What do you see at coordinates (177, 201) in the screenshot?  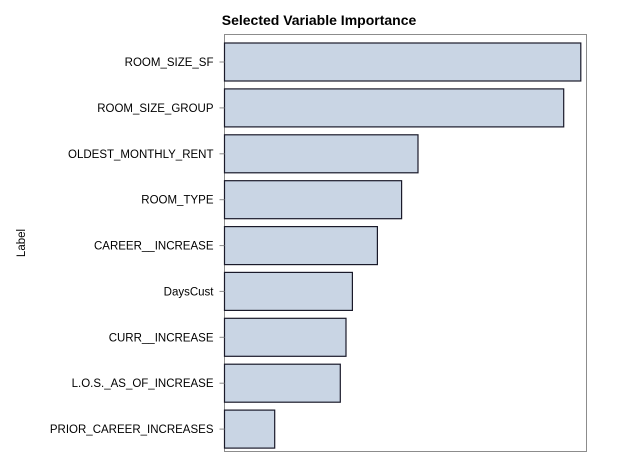 I see `category-tick-label: ROOM_TYPE` at bounding box center [177, 201].